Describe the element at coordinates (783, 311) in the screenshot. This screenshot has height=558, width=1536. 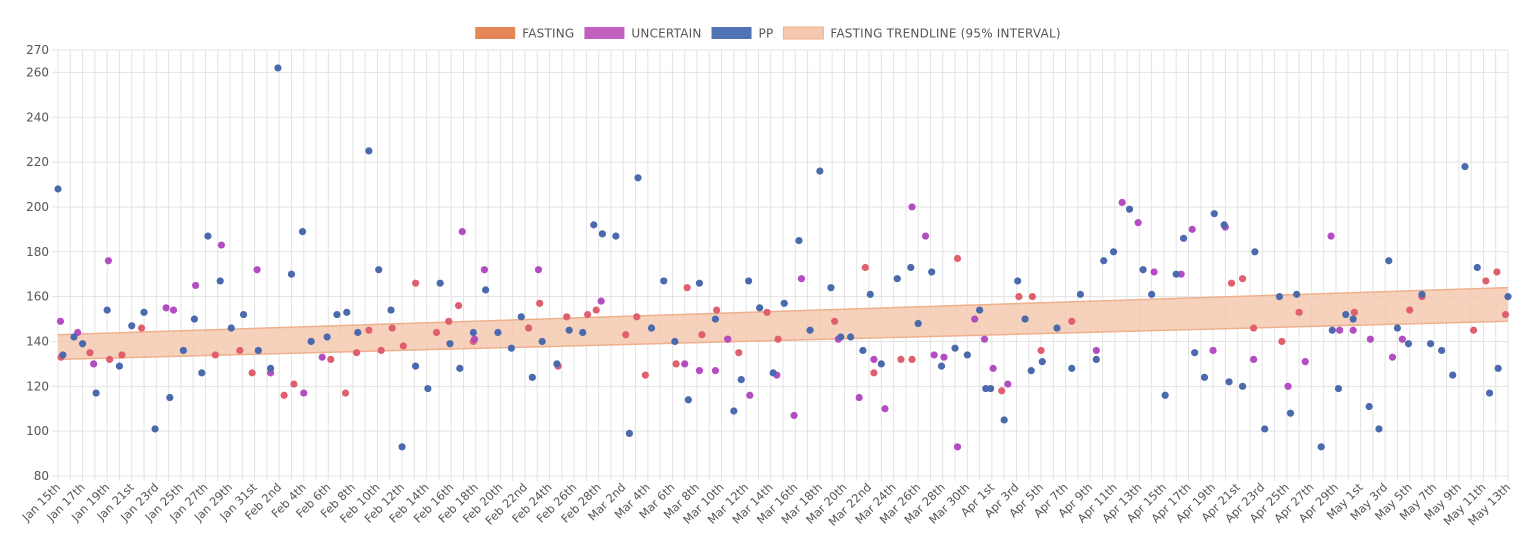
I see `trendline-upper-edge` at that location.